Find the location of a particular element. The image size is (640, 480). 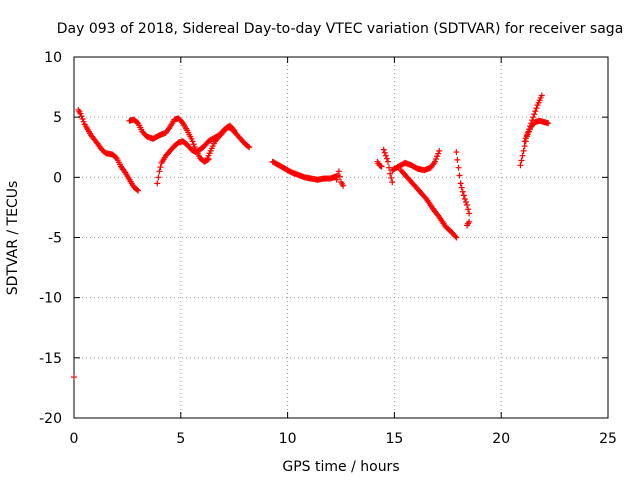

x-tick-label: 25 is located at coordinates (608, 439).